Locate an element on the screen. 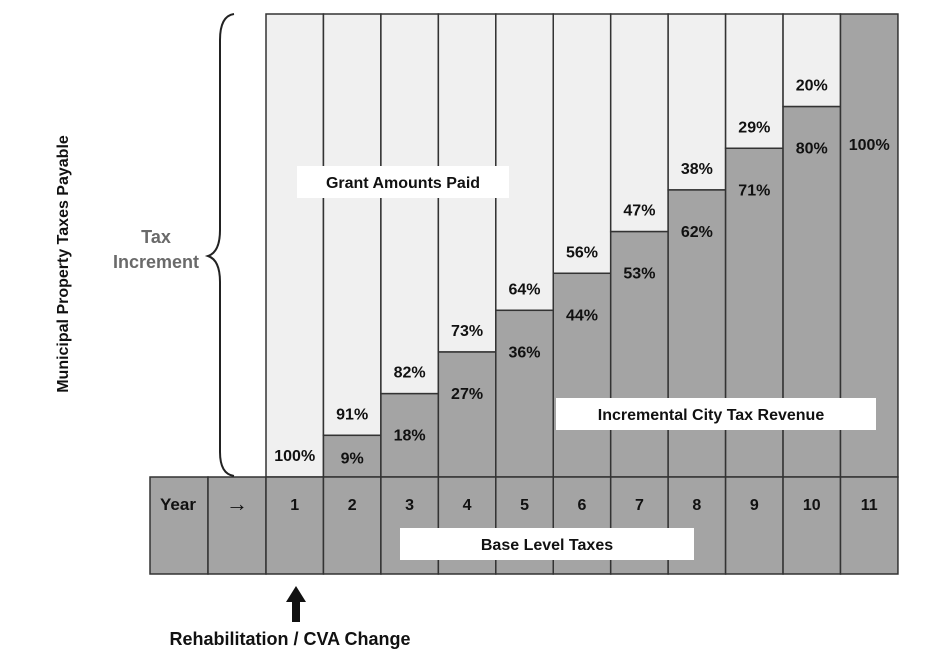  base-level-taxes-label: Base Level Taxes is located at coordinates (547, 545).